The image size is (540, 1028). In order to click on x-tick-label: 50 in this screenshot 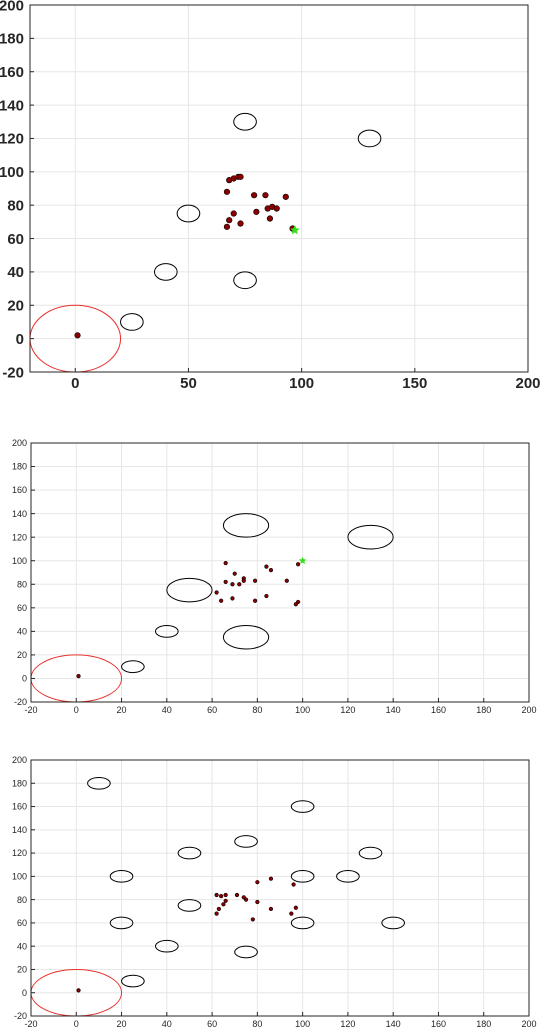, I will do `click(188, 383)`.